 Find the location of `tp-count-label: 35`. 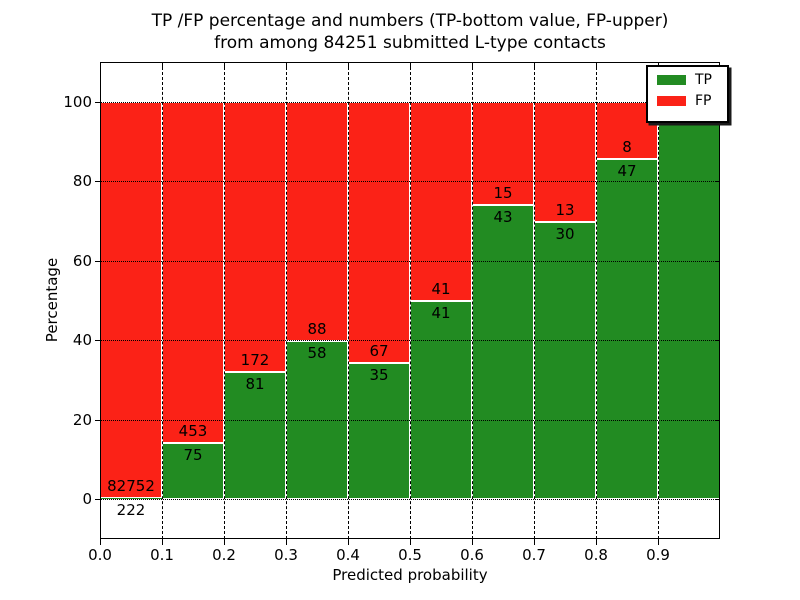

tp-count-label: 35 is located at coordinates (379, 374).